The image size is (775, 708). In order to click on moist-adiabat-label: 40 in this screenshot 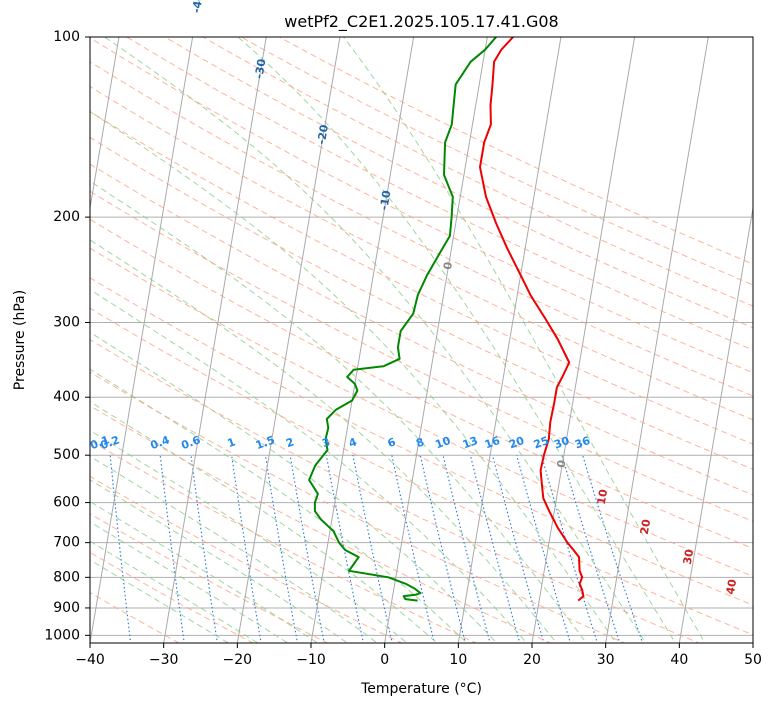, I will do `click(731, 587)`.